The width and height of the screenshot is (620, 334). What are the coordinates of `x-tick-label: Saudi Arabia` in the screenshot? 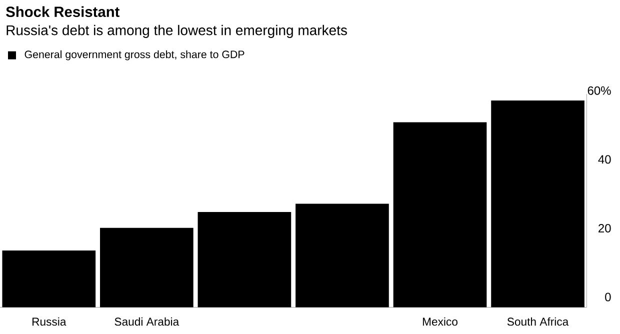 It's located at (147, 321).